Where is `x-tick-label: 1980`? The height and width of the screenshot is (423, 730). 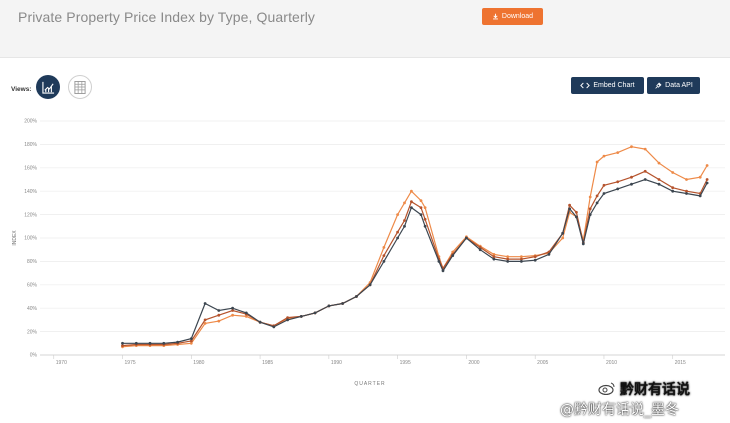
x-tick-label: 1980 is located at coordinates (198, 363).